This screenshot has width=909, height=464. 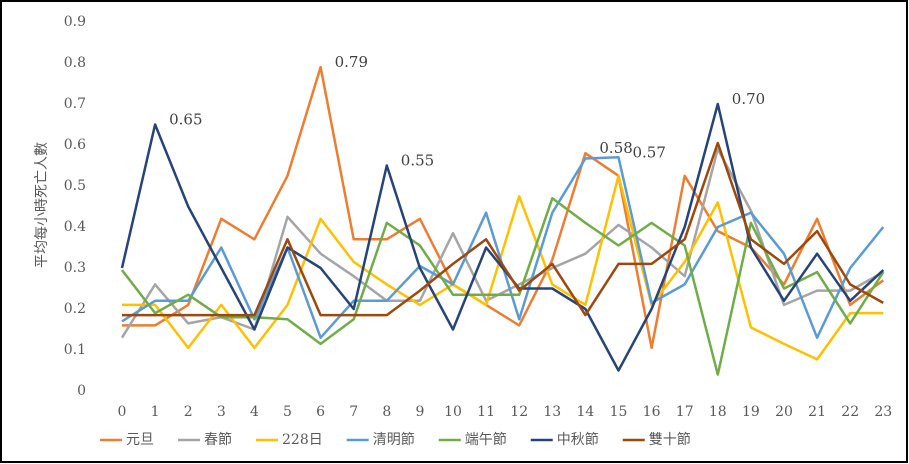 I want to click on x-tick-label: 0, so click(x=122, y=412).